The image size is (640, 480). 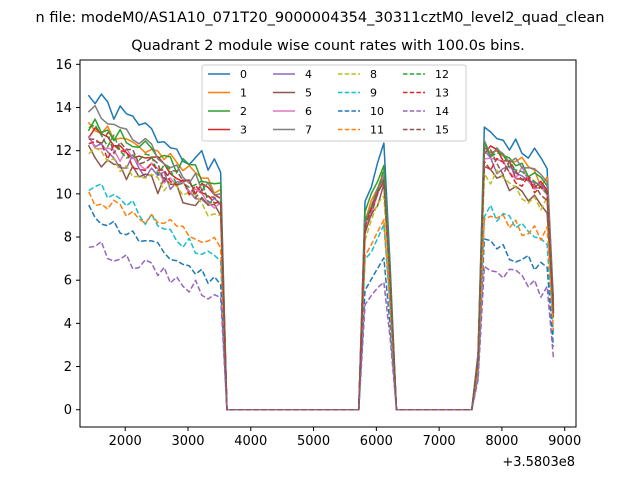 What do you see at coordinates (250, 441) in the screenshot?
I see `x-tick-label: 4000` at bounding box center [250, 441].